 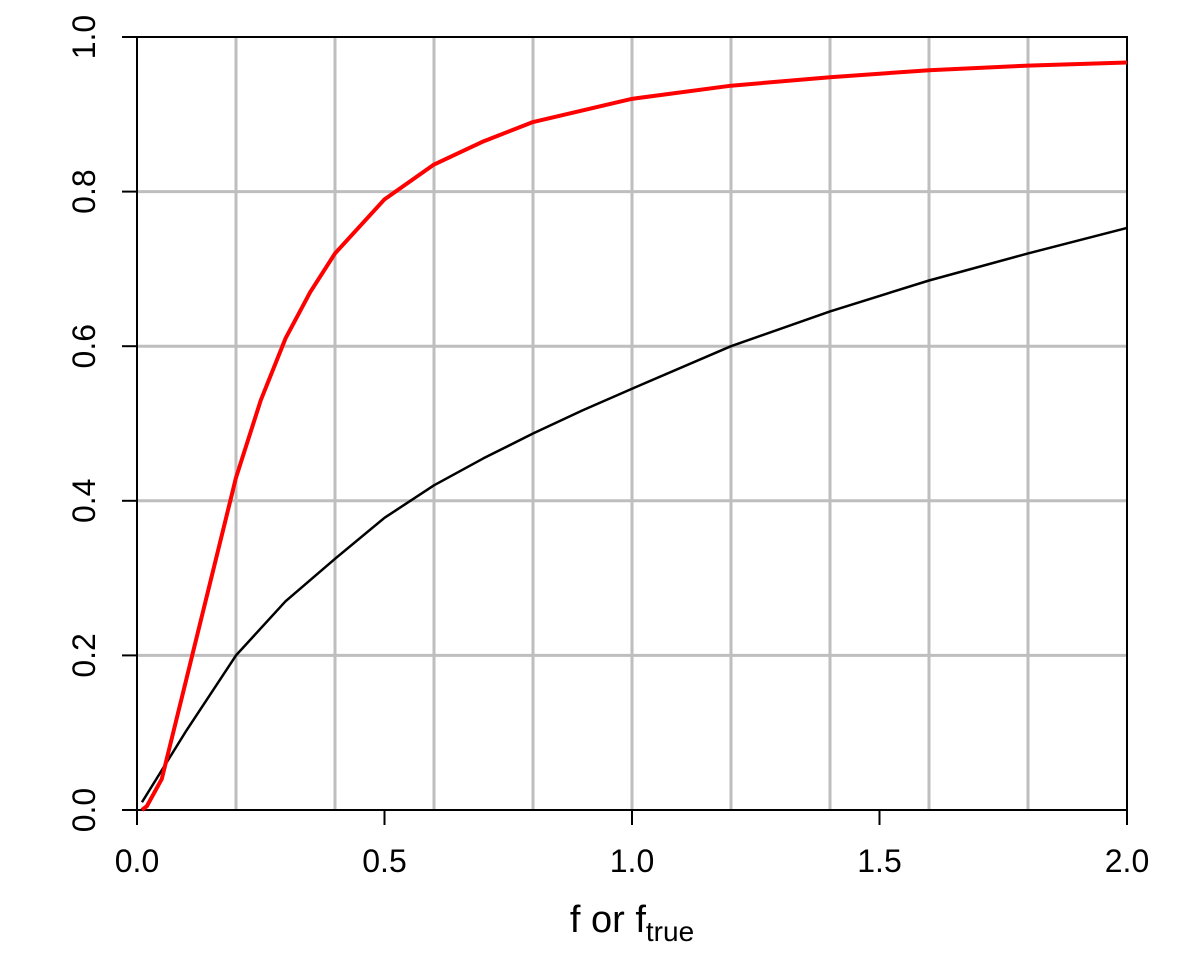 What do you see at coordinates (84, 191) in the screenshot?
I see `y-tick-label: 0.8` at bounding box center [84, 191].